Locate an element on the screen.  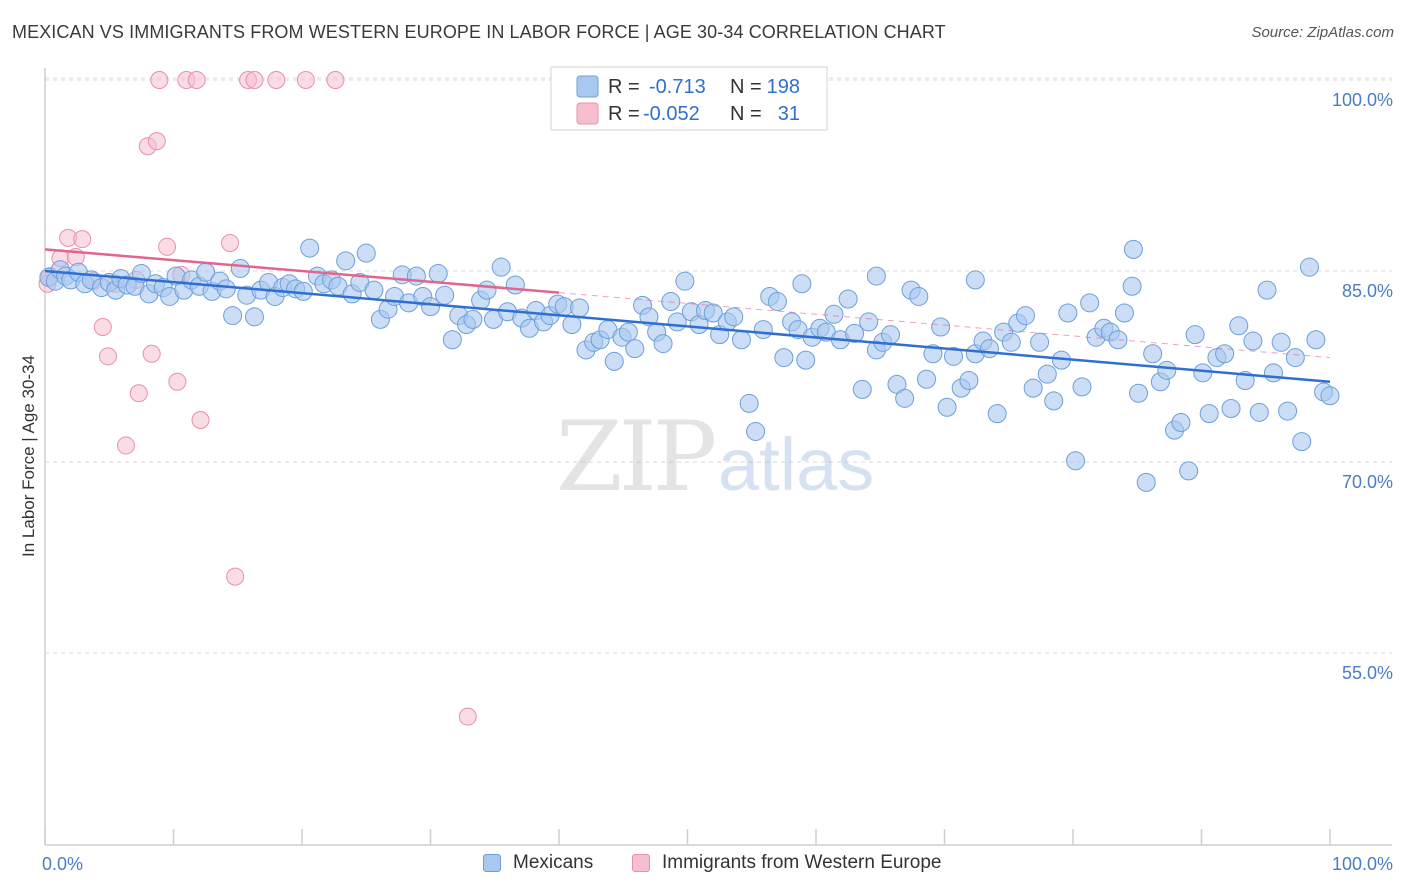
legend-pink-n-value: 31 is located at coordinates (789, 114).